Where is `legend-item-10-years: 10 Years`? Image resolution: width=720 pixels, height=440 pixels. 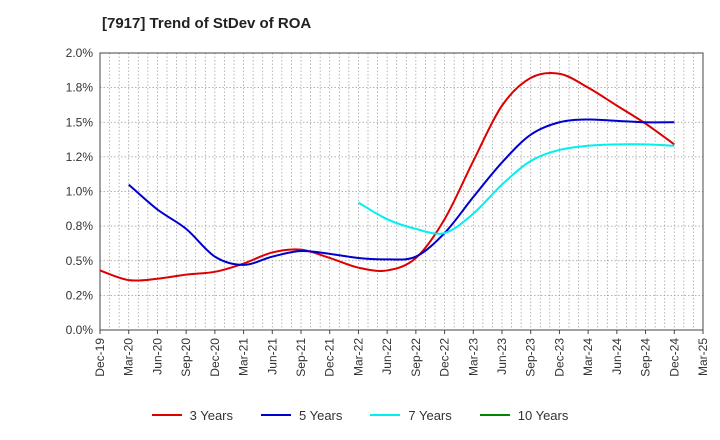
legend-item-10-years: 10 Years is located at coordinates (524, 415).